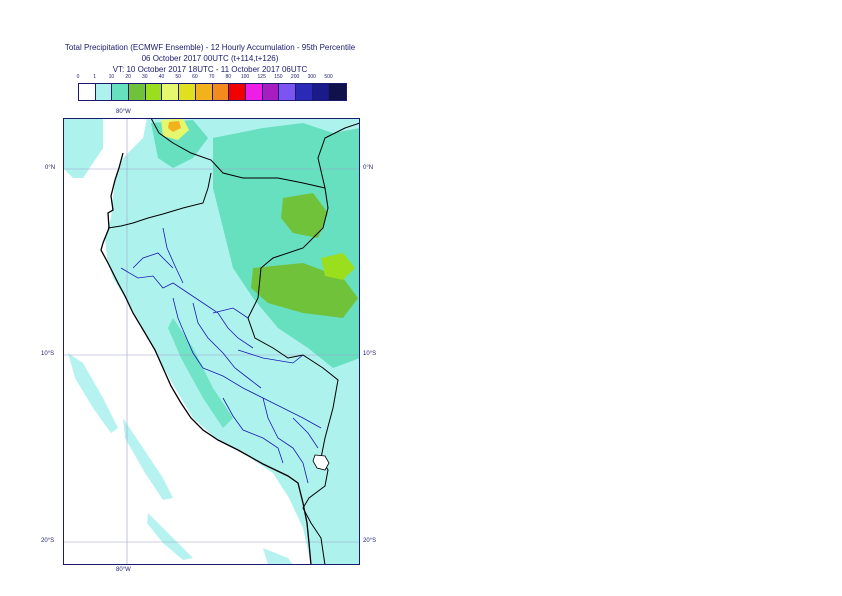  What do you see at coordinates (95, 77) in the screenshot?
I see `legend-tick-label: 1` at bounding box center [95, 77].